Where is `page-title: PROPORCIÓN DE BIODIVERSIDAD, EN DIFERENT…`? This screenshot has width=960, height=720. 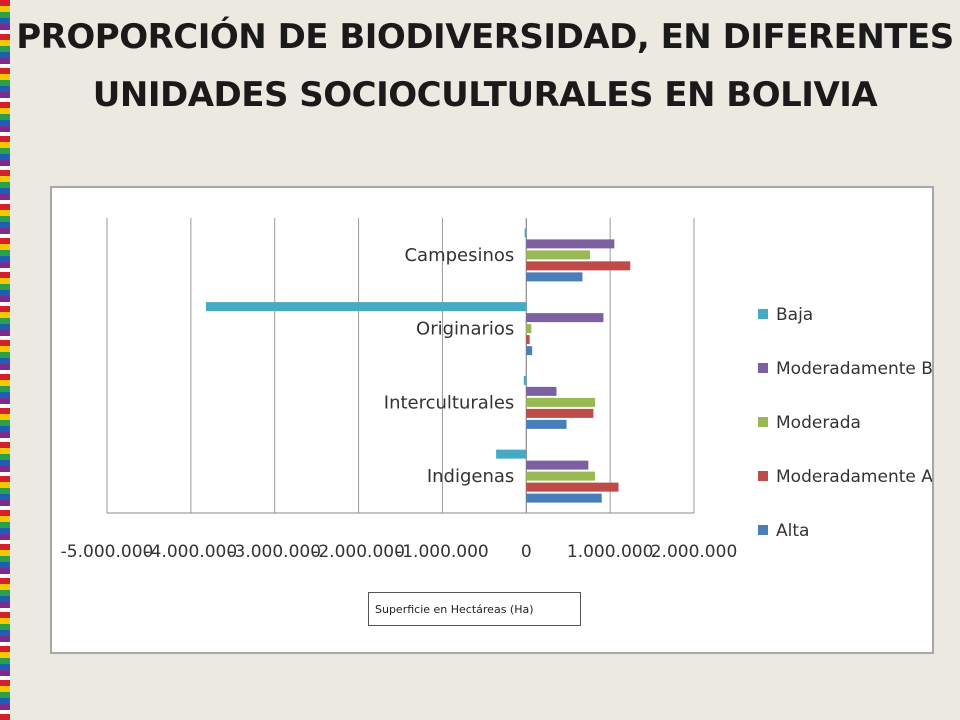 page-title: PROPORCIÓN DE BIODIVERSIDAD, EN DIFERENT… is located at coordinates (485, 66).